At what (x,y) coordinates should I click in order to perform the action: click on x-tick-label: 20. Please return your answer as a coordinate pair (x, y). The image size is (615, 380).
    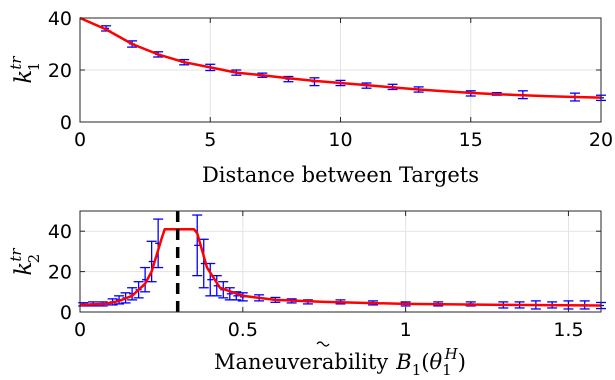
    Looking at the image, I should click on (601, 140).